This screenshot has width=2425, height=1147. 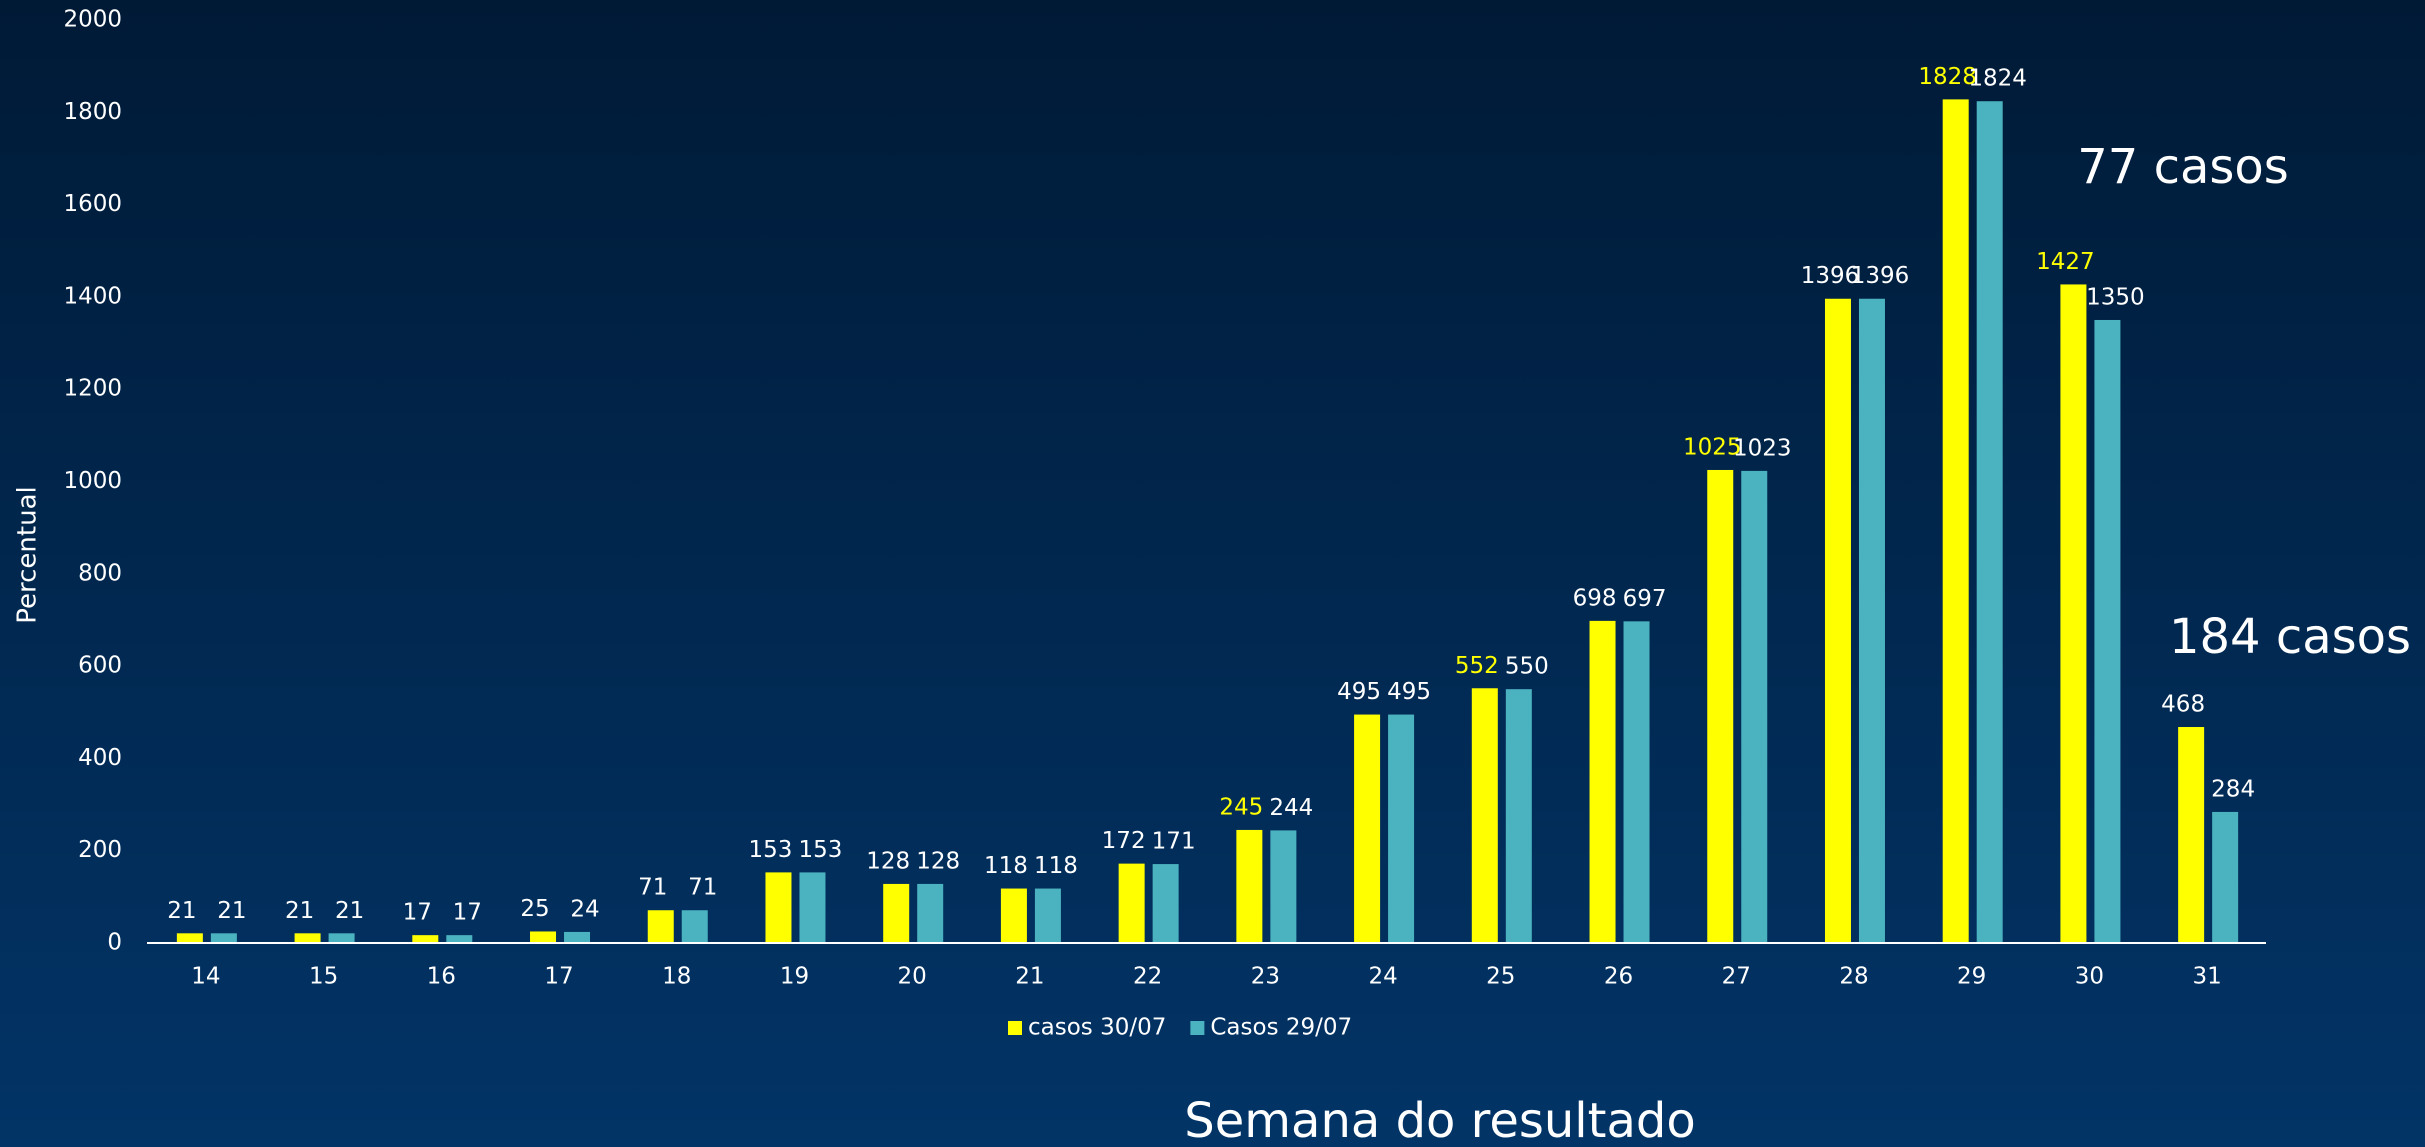 What do you see at coordinates (1527, 667) in the screenshot?
I see `data-label: 550` at bounding box center [1527, 667].